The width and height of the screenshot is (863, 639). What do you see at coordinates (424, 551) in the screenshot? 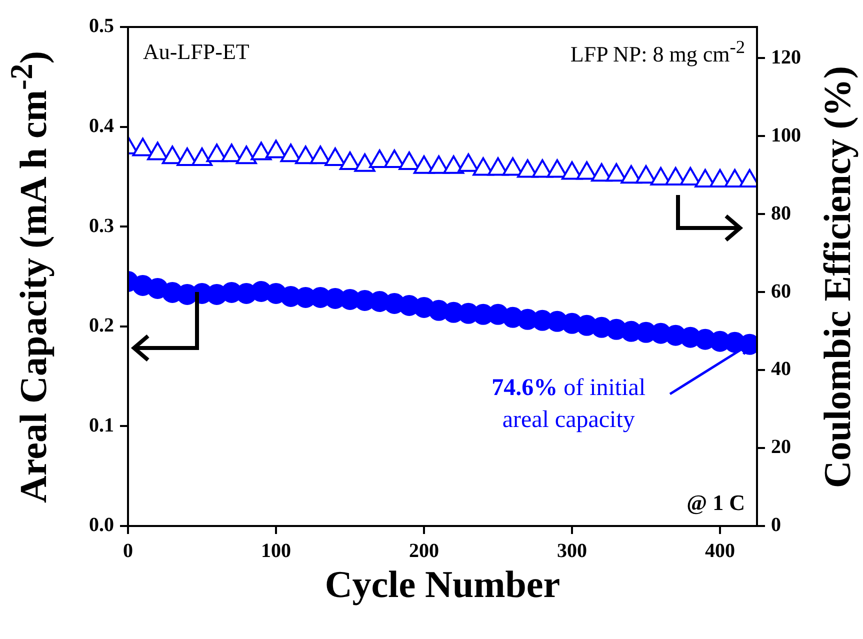
I see `x-tick-label: 200` at bounding box center [424, 551].